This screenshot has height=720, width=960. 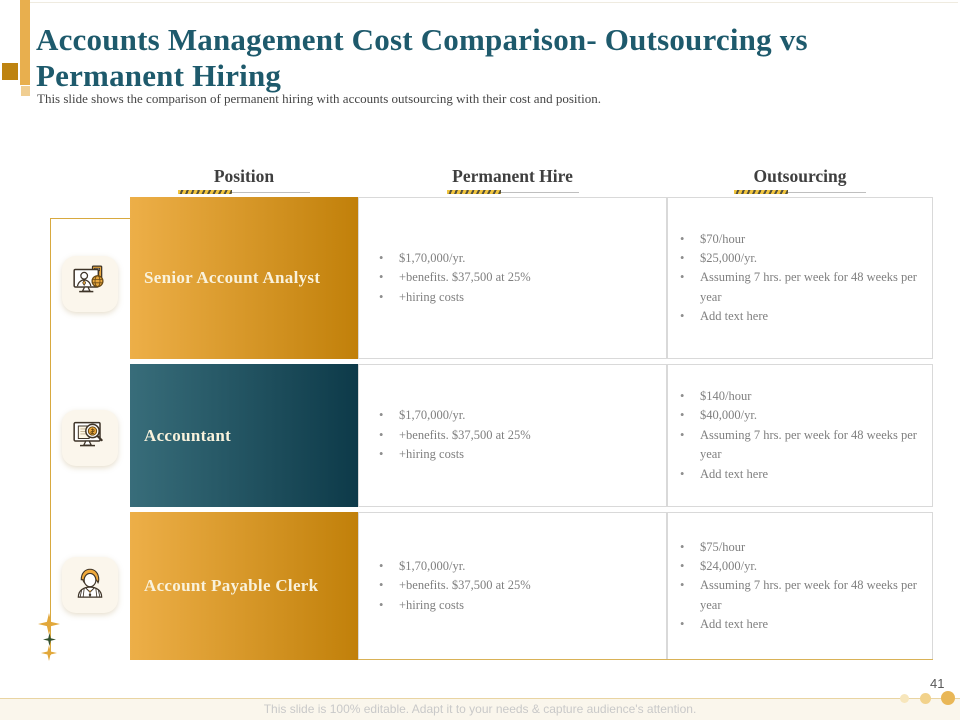 I want to click on position-label: Senior Account Analyst, so click(x=232, y=277).